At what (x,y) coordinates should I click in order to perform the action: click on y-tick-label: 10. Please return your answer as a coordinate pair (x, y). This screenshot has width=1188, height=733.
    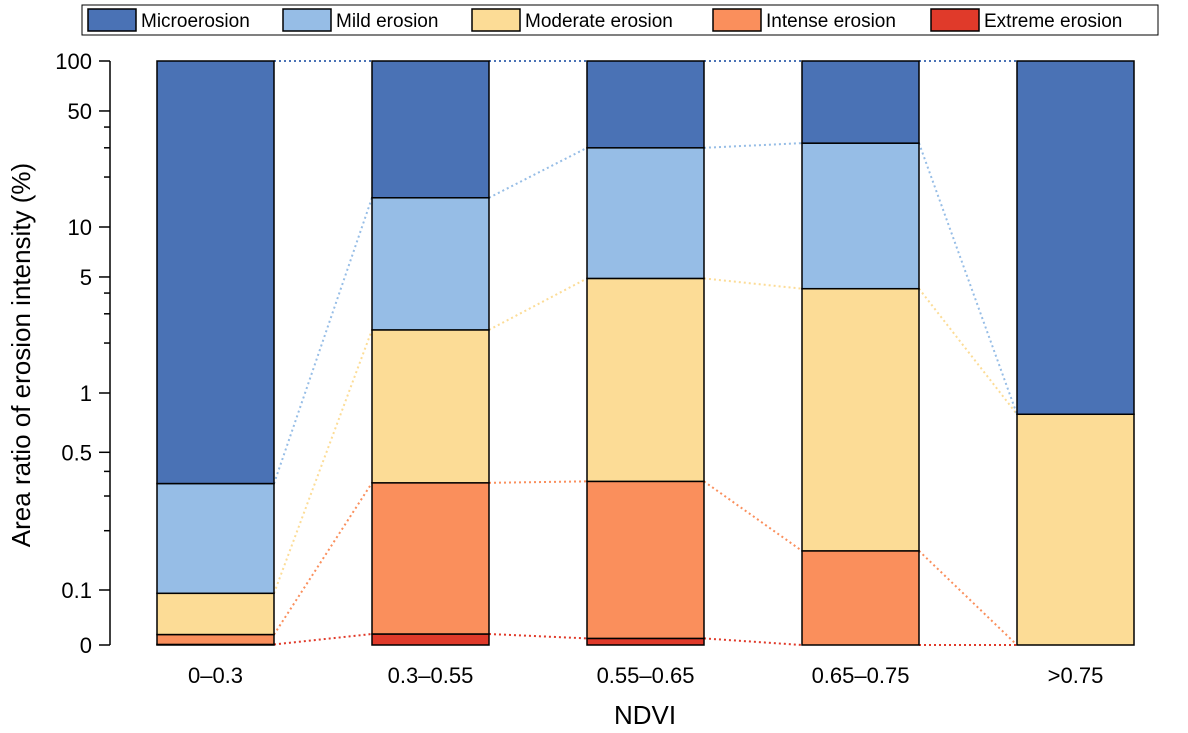
    Looking at the image, I should click on (80, 227).